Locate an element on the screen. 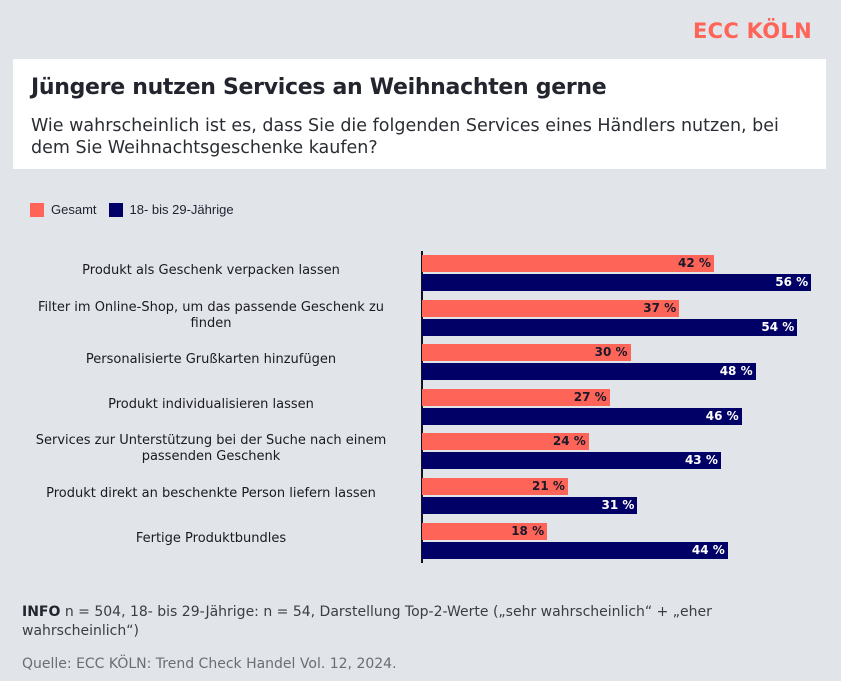 The image size is (841, 681). bar-young: 46 % is located at coordinates (582, 416).